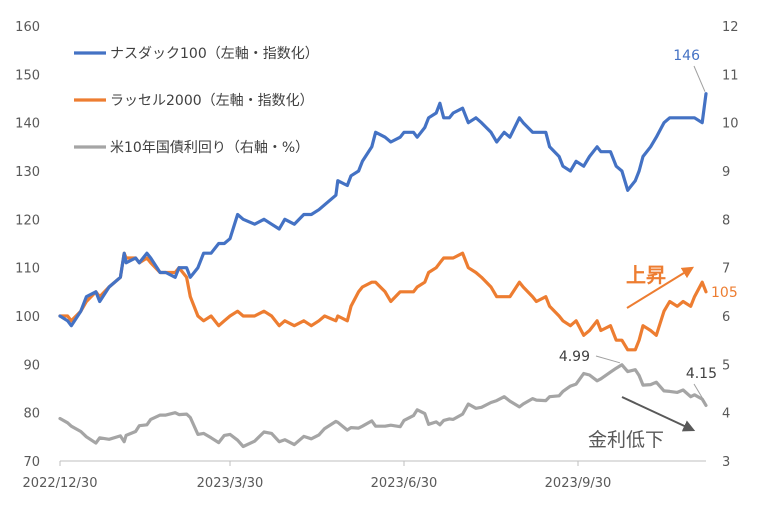 The width and height of the screenshot is (760, 513). Describe the element at coordinates (626, 440) in the screenshot. I see `yield-fall-label: 金利低下` at that location.